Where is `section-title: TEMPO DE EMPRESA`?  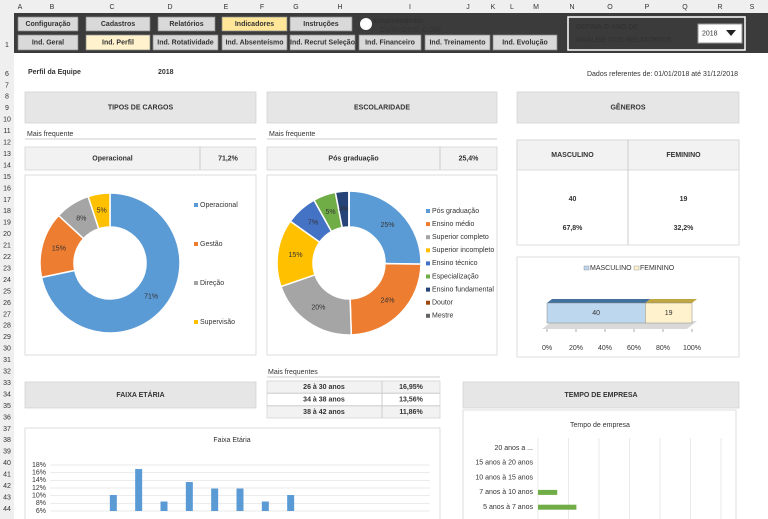 section-title: TEMPO DE EMPRESA is located at coordinates (600, 395).